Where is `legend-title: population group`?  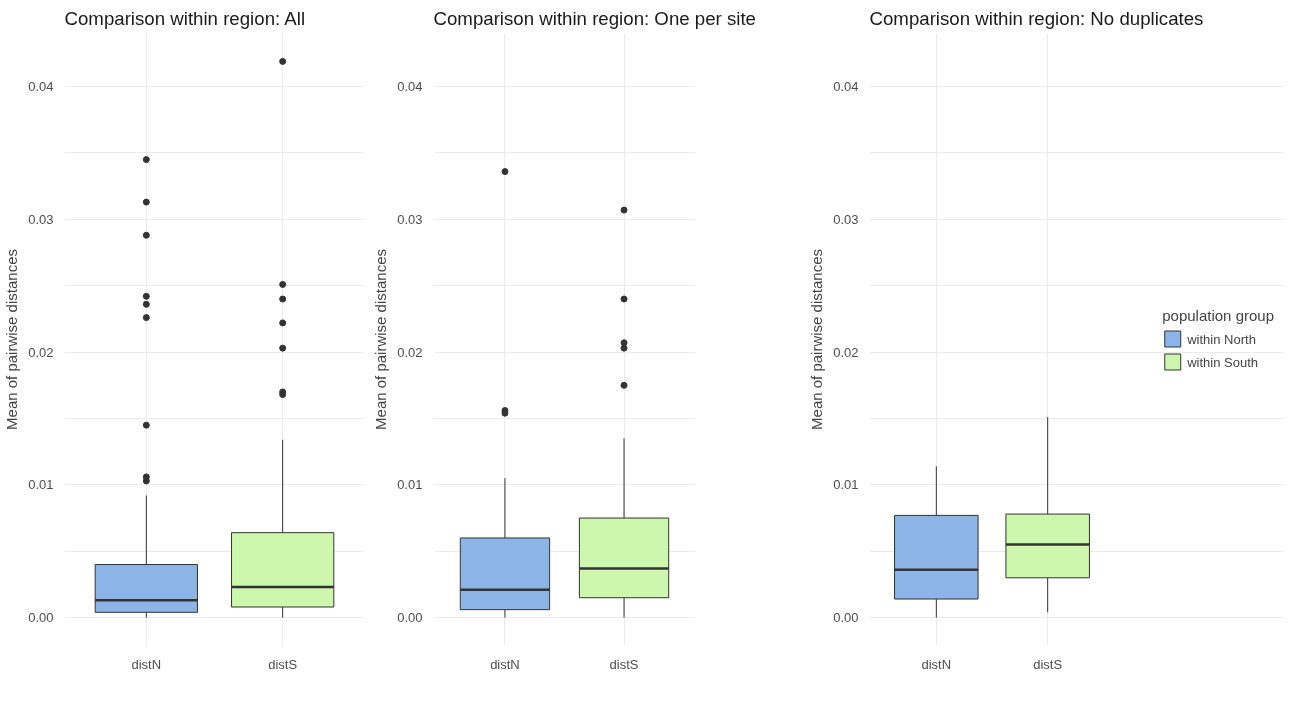
legend-title: population group is located at coordinates (1218, 315).